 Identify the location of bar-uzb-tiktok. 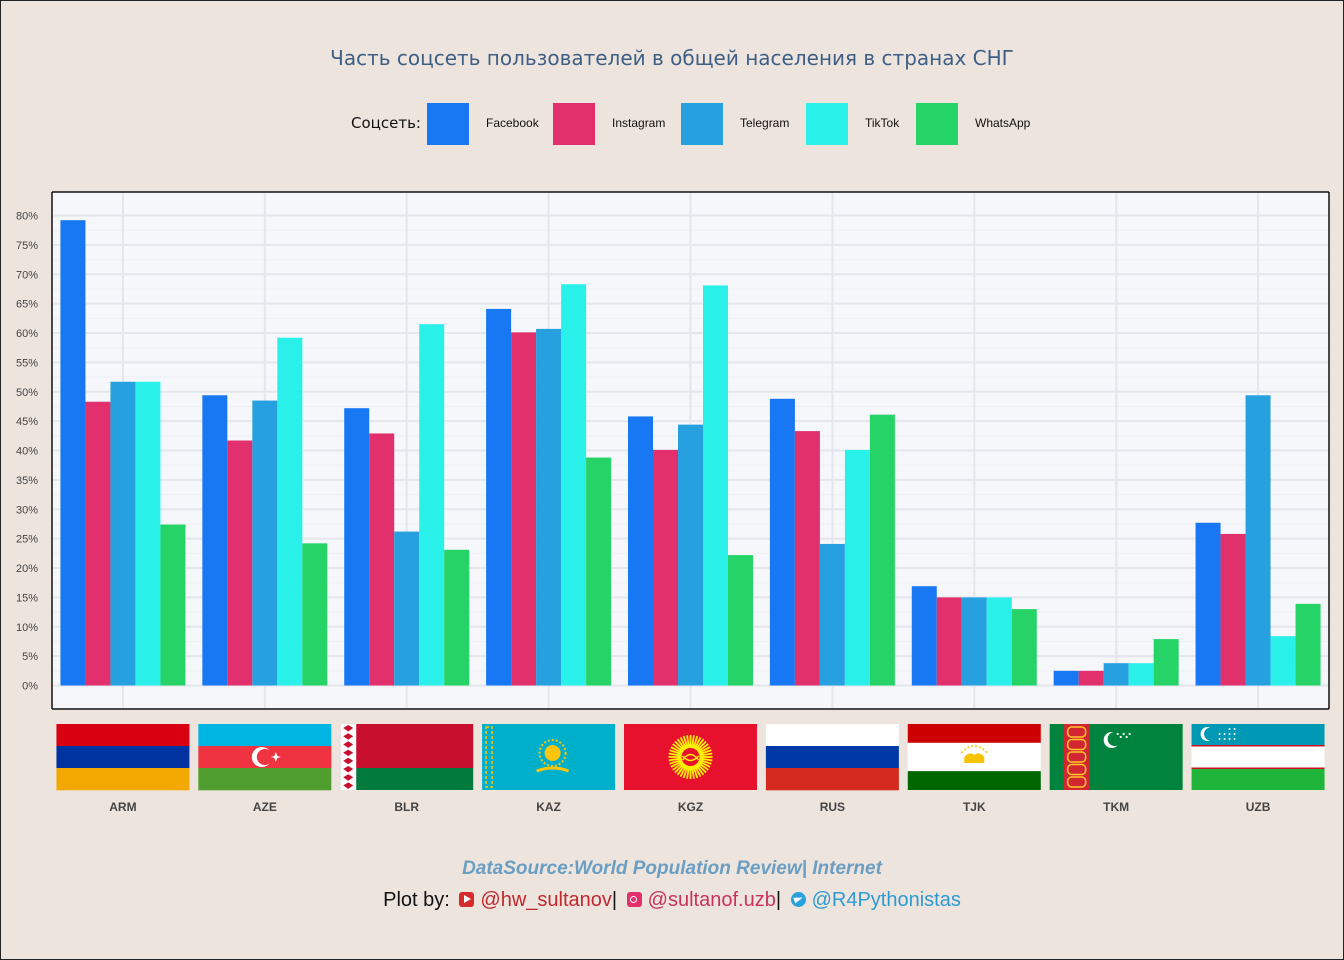
(1283, 661).